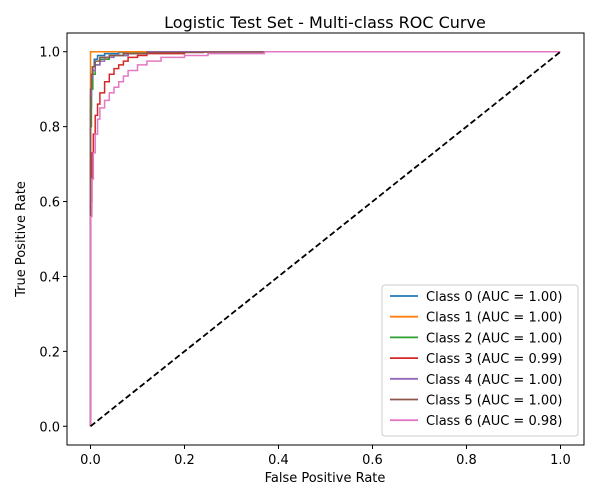  I want to click on y-tick-label: 0.0, so click(49, 427).